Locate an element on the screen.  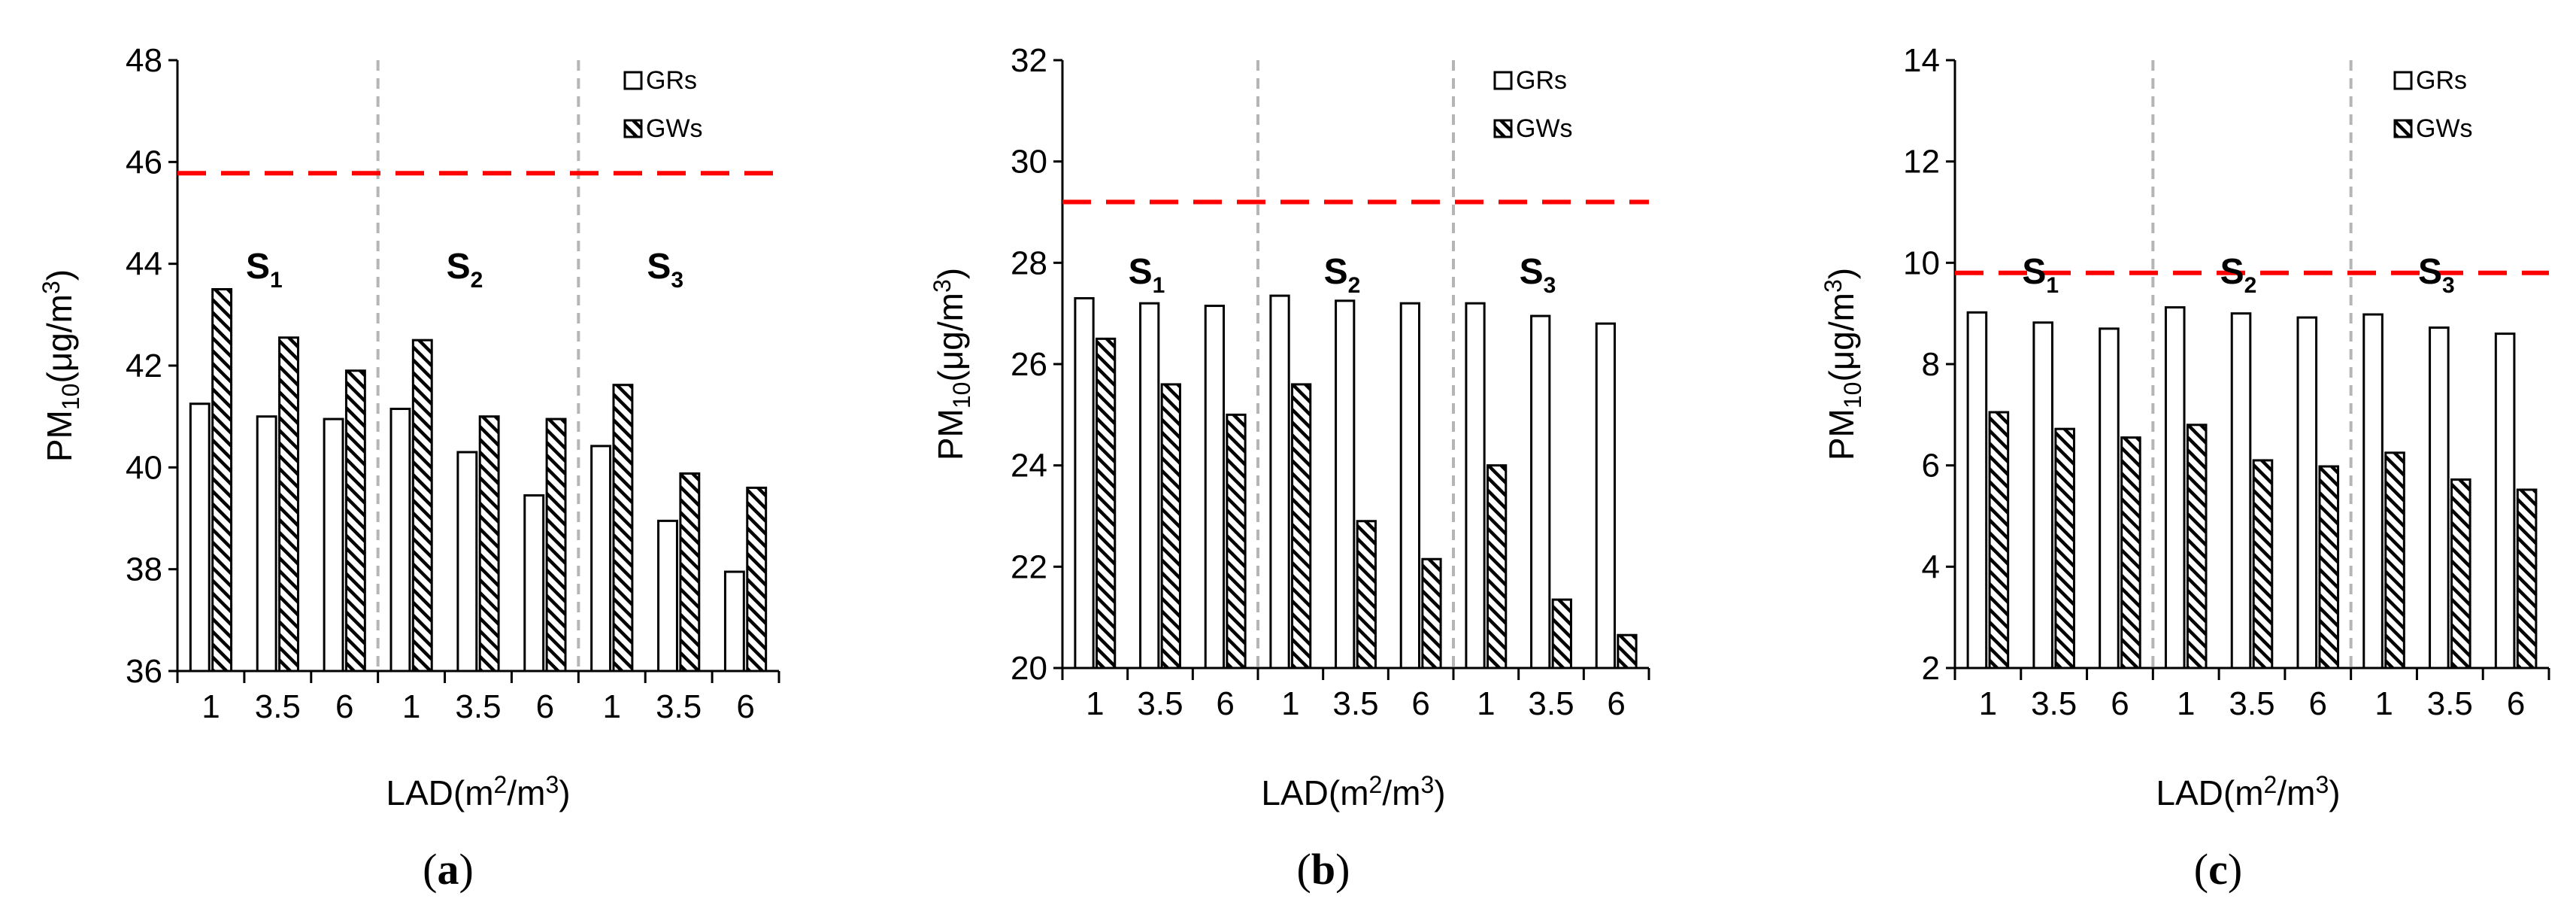
y-tick-label: 20 is located at coordinates (1029, 668).